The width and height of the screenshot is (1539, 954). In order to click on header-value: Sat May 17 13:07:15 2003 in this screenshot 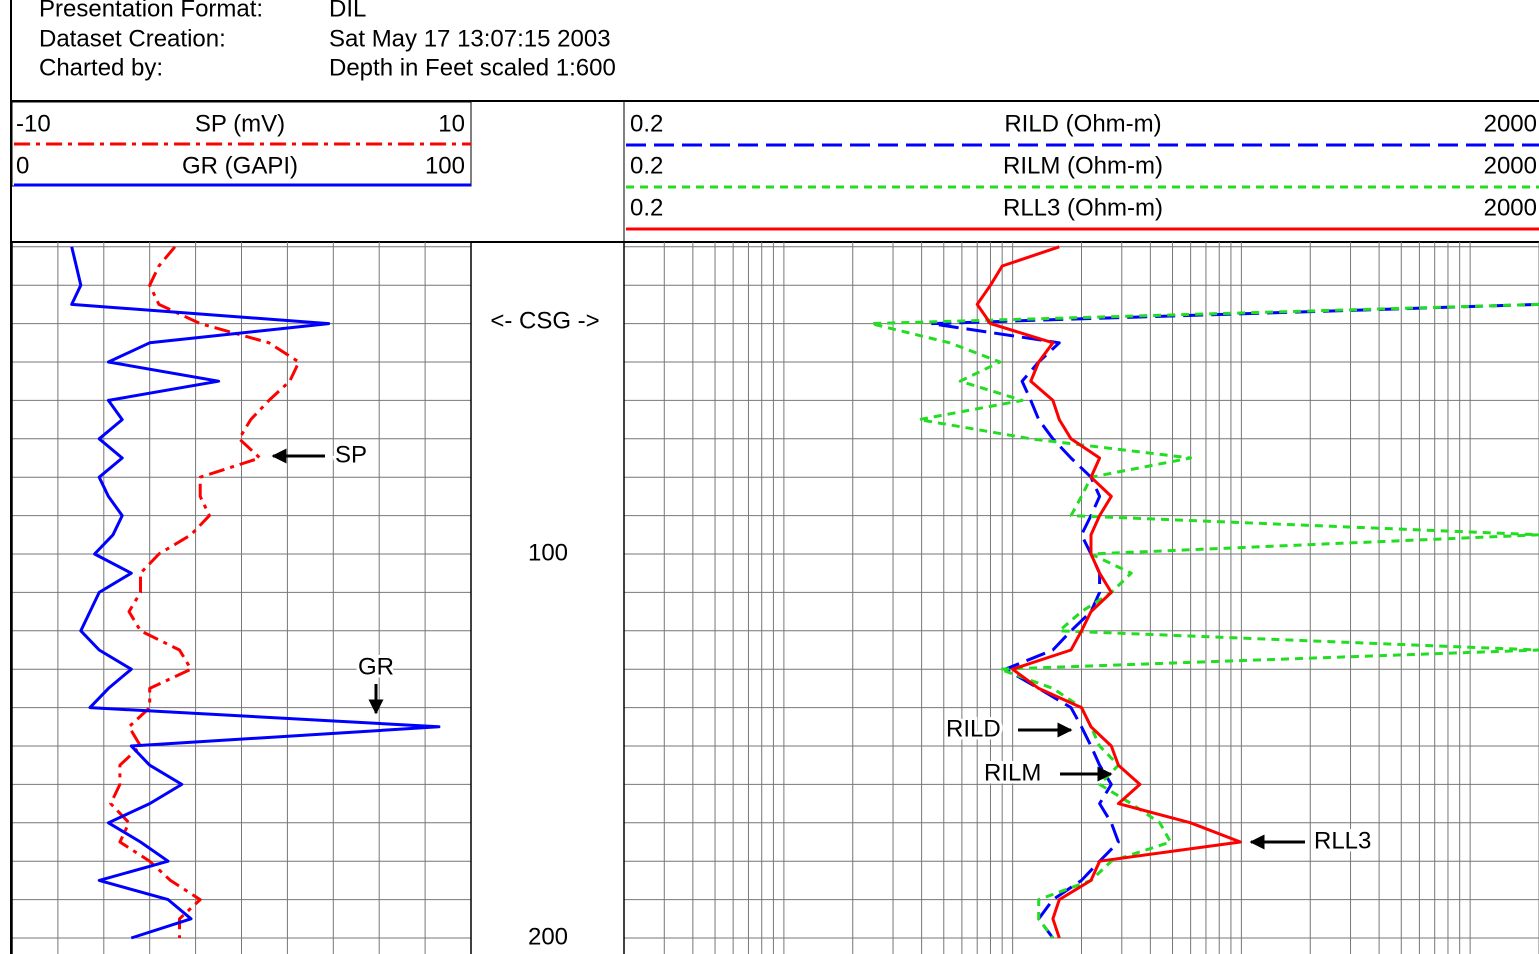, I will do `click(470, 38)`.